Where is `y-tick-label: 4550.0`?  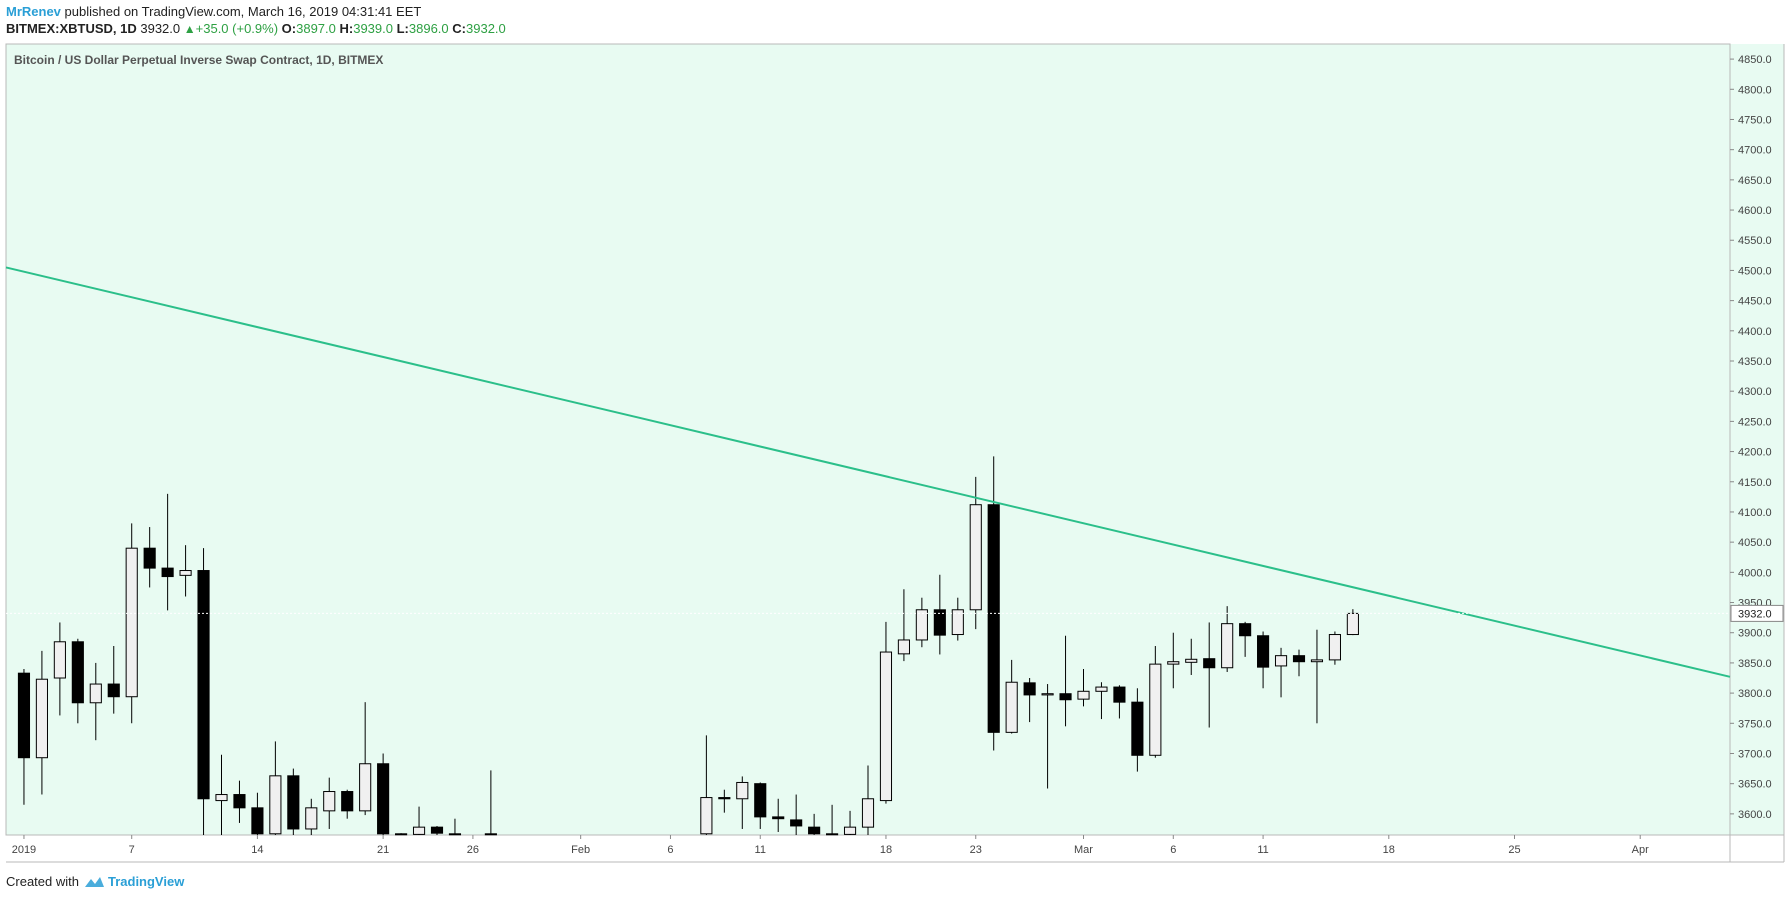
y-tick-label: 4550.0 is located at coordinates (1755, 241).